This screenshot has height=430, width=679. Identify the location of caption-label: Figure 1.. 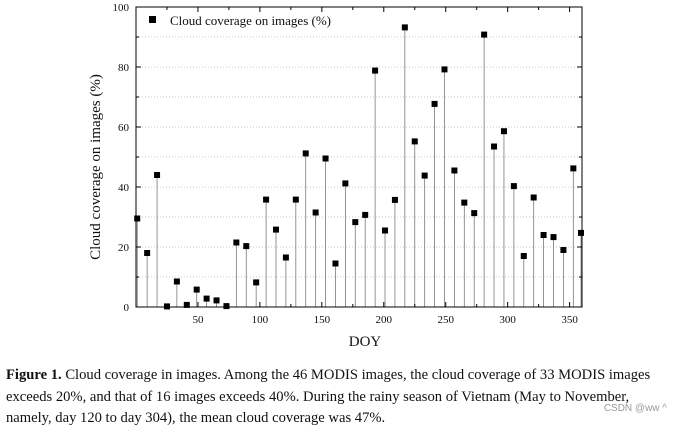
(34, 375).